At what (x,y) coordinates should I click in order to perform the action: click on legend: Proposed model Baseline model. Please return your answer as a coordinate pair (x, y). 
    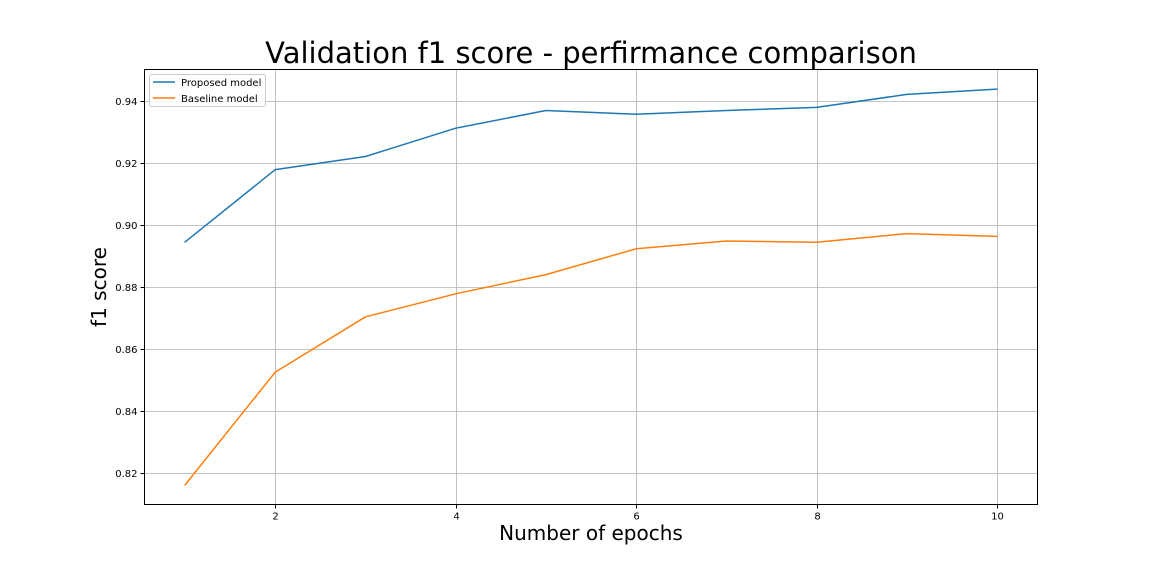
    Looking at the image, I should click on (207, 90).